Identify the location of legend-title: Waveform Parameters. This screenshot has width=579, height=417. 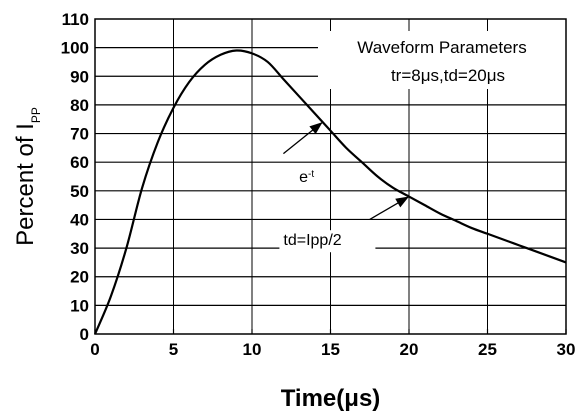
(441, 47).